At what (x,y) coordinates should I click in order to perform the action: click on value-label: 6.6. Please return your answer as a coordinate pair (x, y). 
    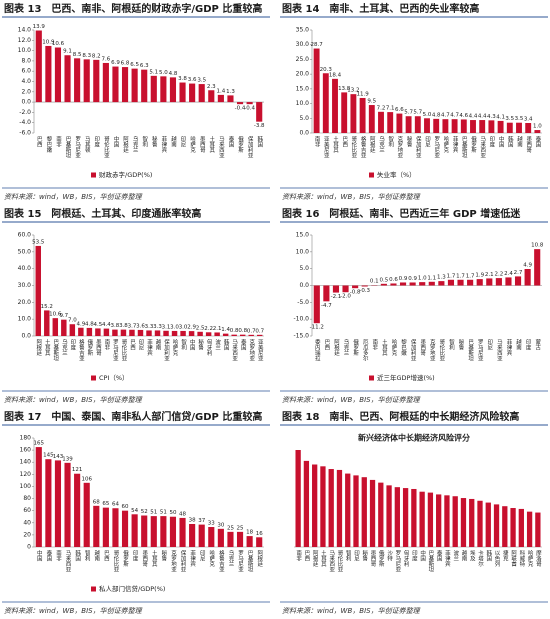
    Looking at the image, I should click on (399, 110).